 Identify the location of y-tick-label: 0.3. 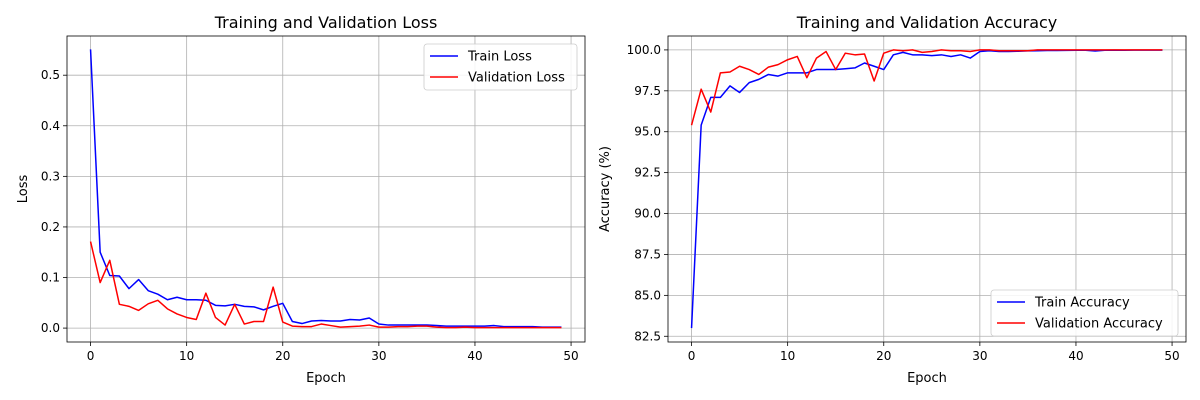
(50, 176).